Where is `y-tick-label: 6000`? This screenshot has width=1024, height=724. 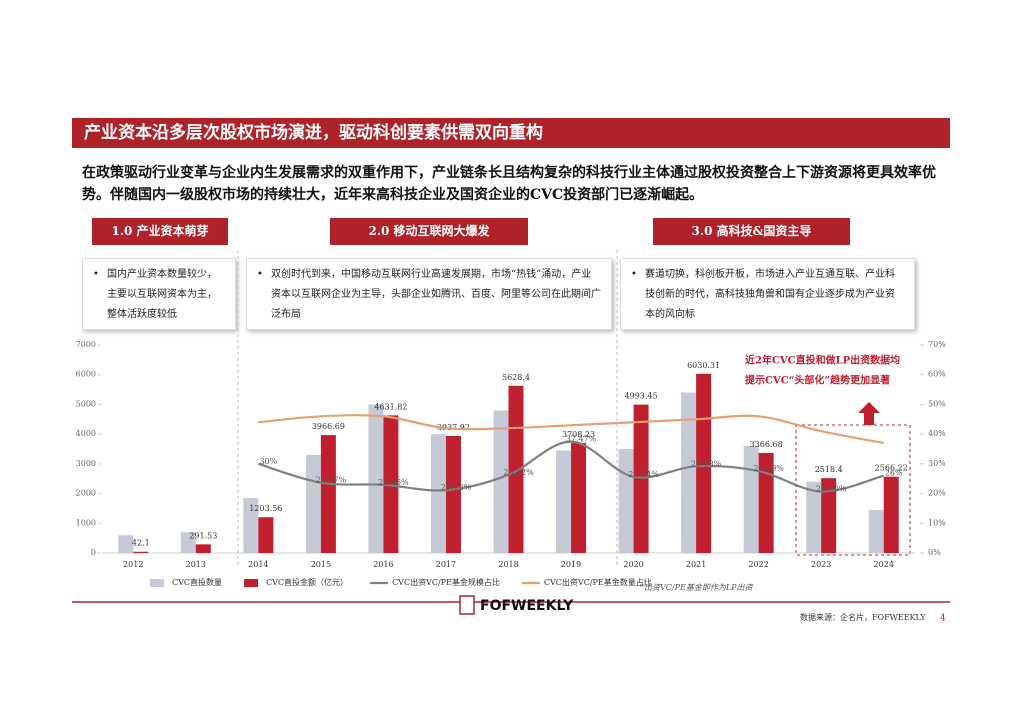 y-tick-label: 6000 is located at coordinates (86, 374).